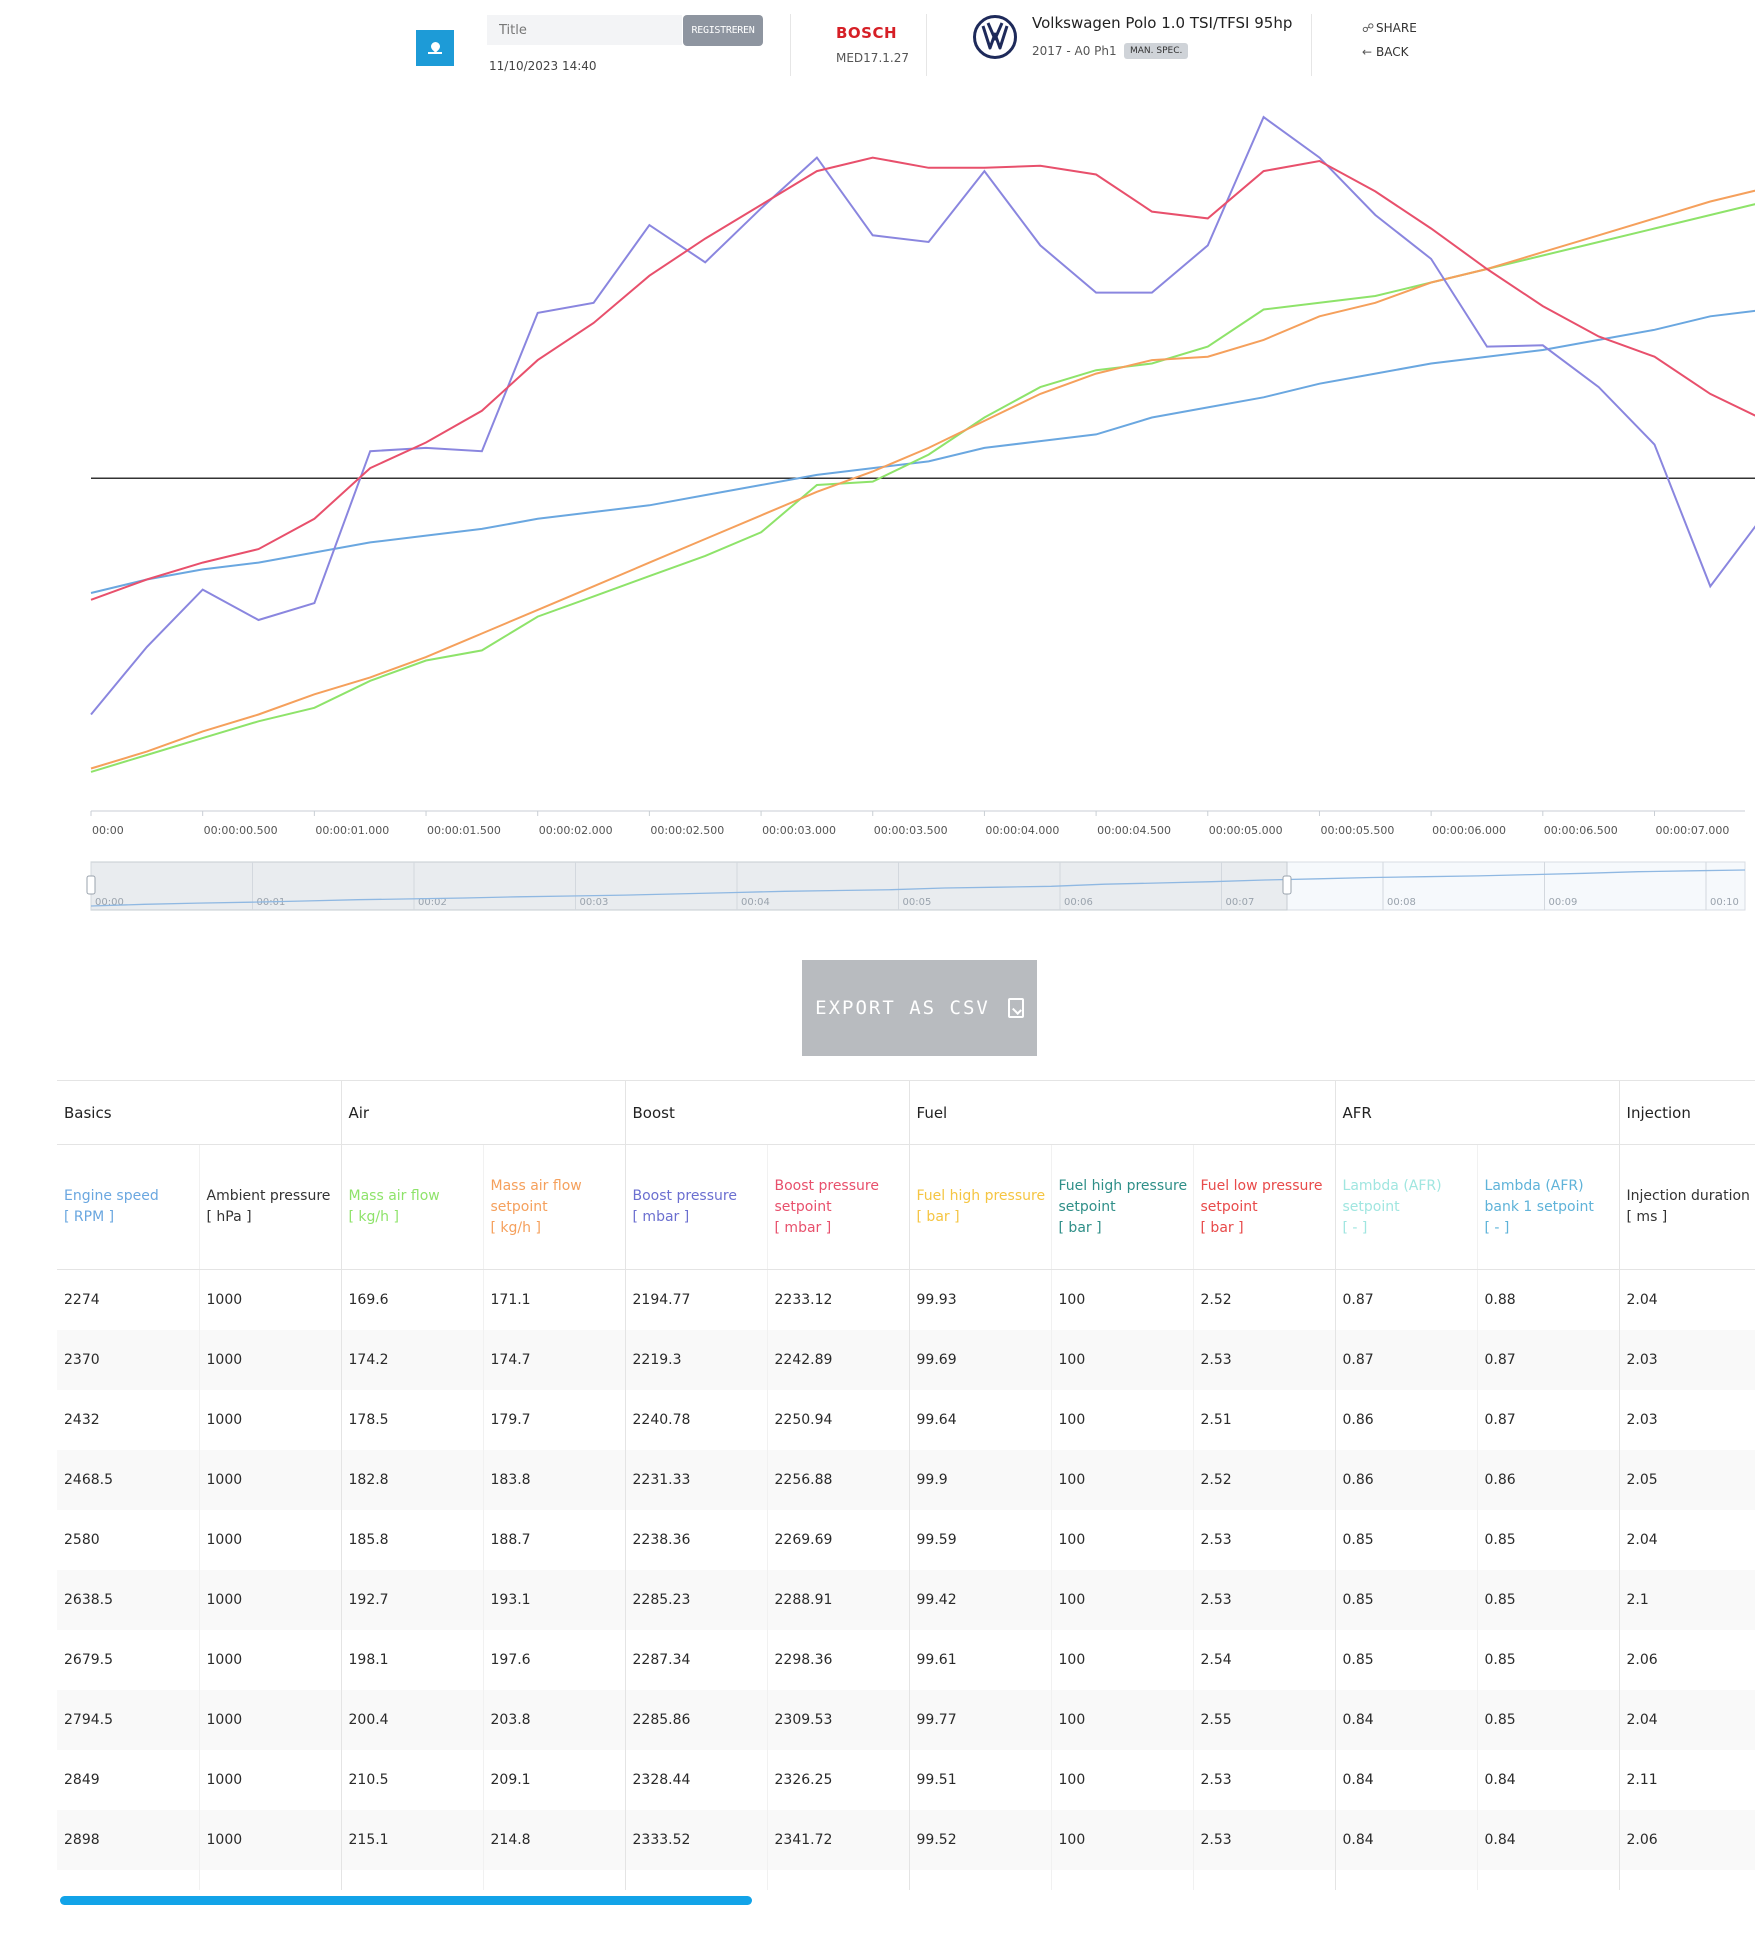  Describe the element at coordinates (696, 1359) in the screenshot. I see `table-cell: 2219.3` at that location.